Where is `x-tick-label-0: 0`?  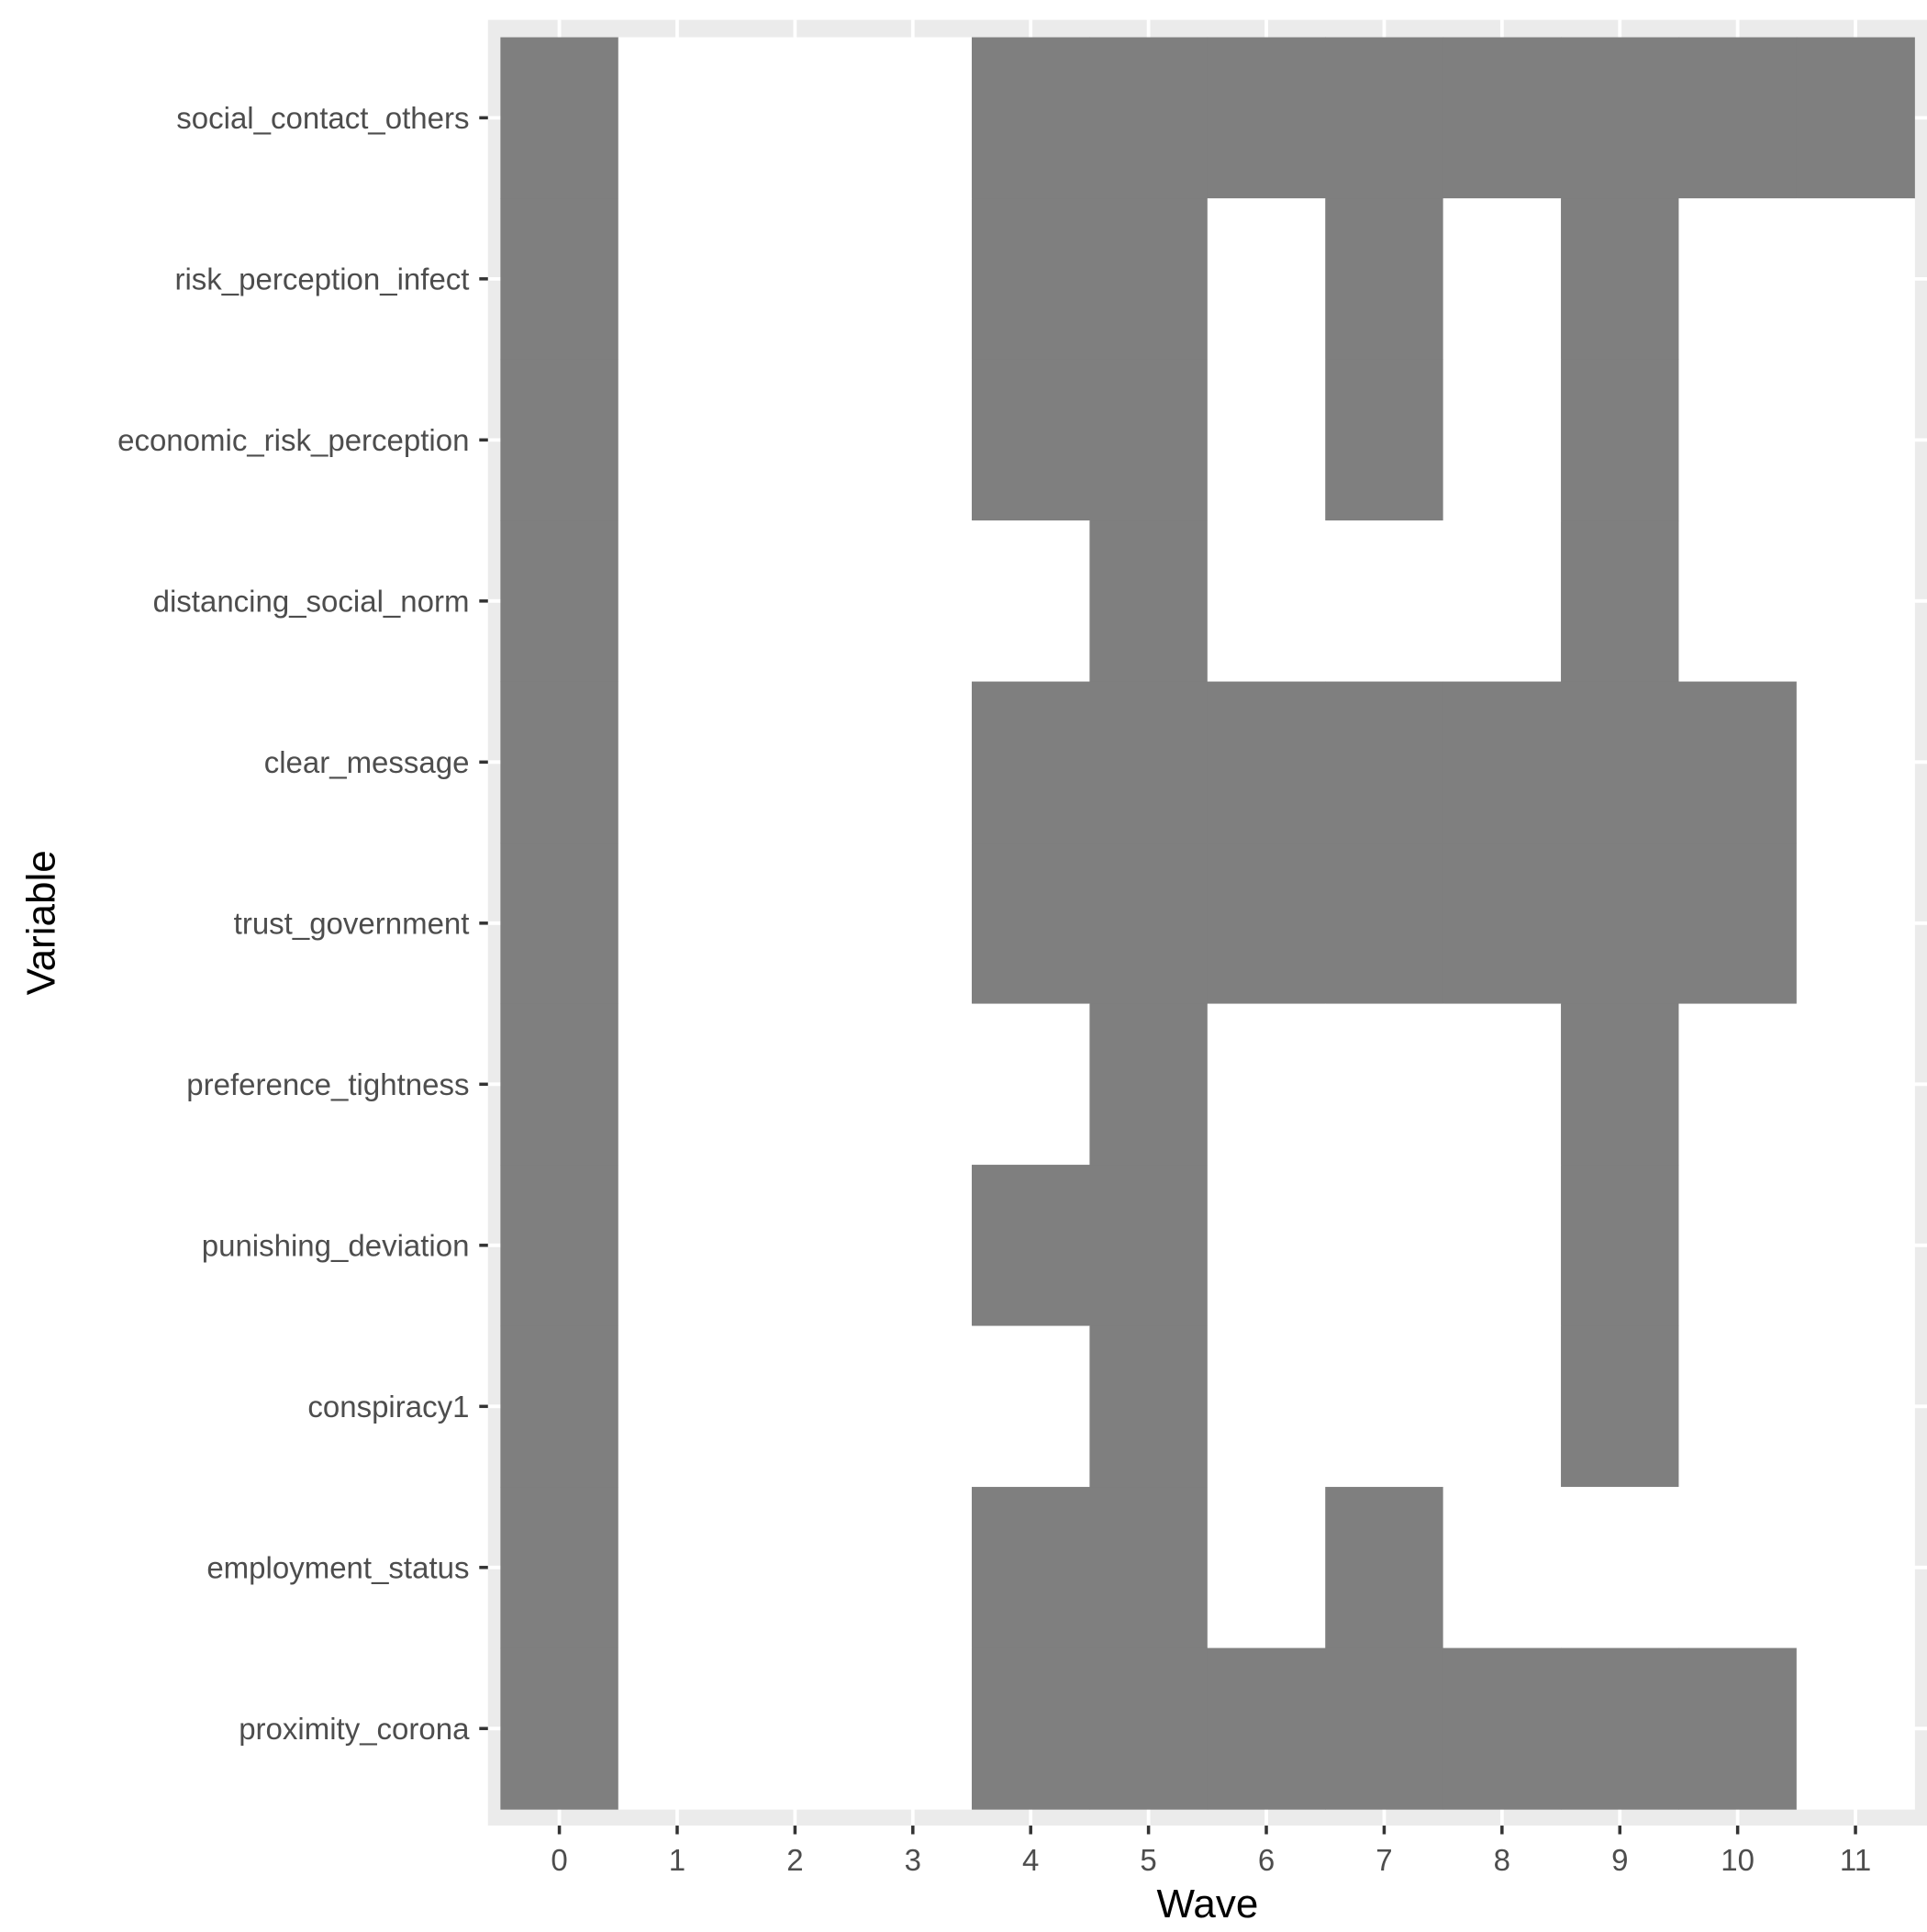 x-tick-label-0: 0 is located at coordinates (559, 1860).